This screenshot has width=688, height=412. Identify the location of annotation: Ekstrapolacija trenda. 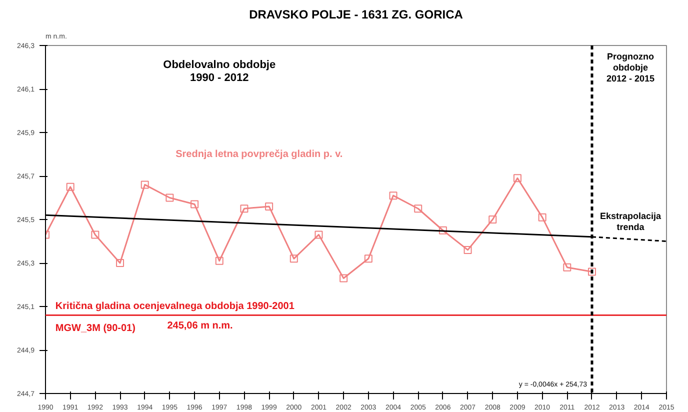
(631, 221).